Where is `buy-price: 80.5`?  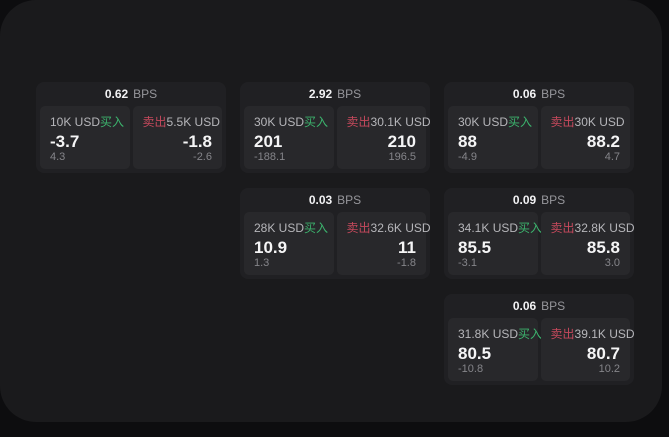
buy-price: 80.5 is located at coordinates (475, 353).